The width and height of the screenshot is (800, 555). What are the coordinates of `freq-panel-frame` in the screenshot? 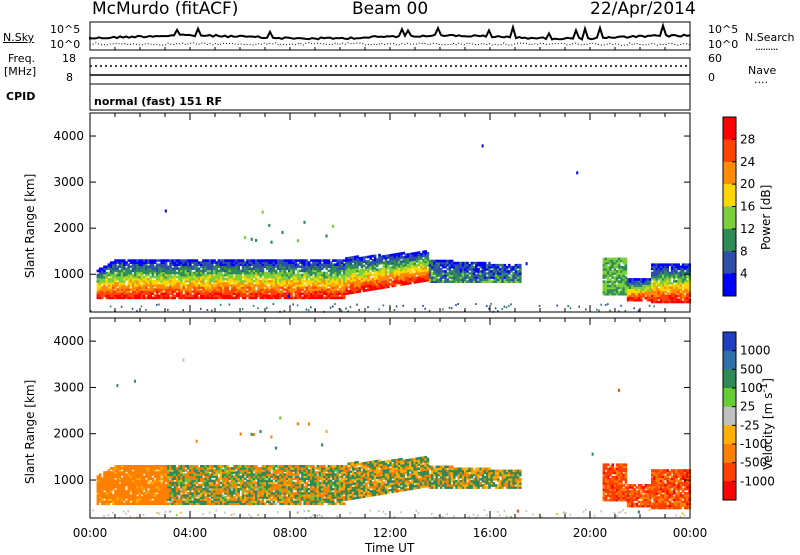 It's located at (390, 71).